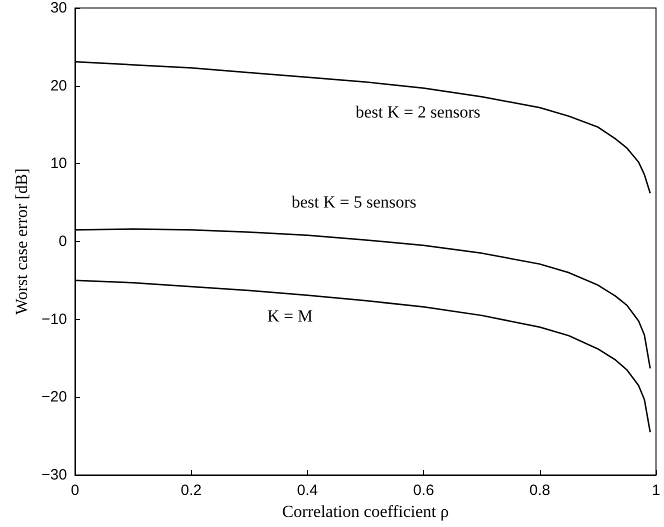 The image size is (664, 527). Describe the element at coordinates (307, 490) in the screenshot. I see `x-tick-label: 0.4` at that location.